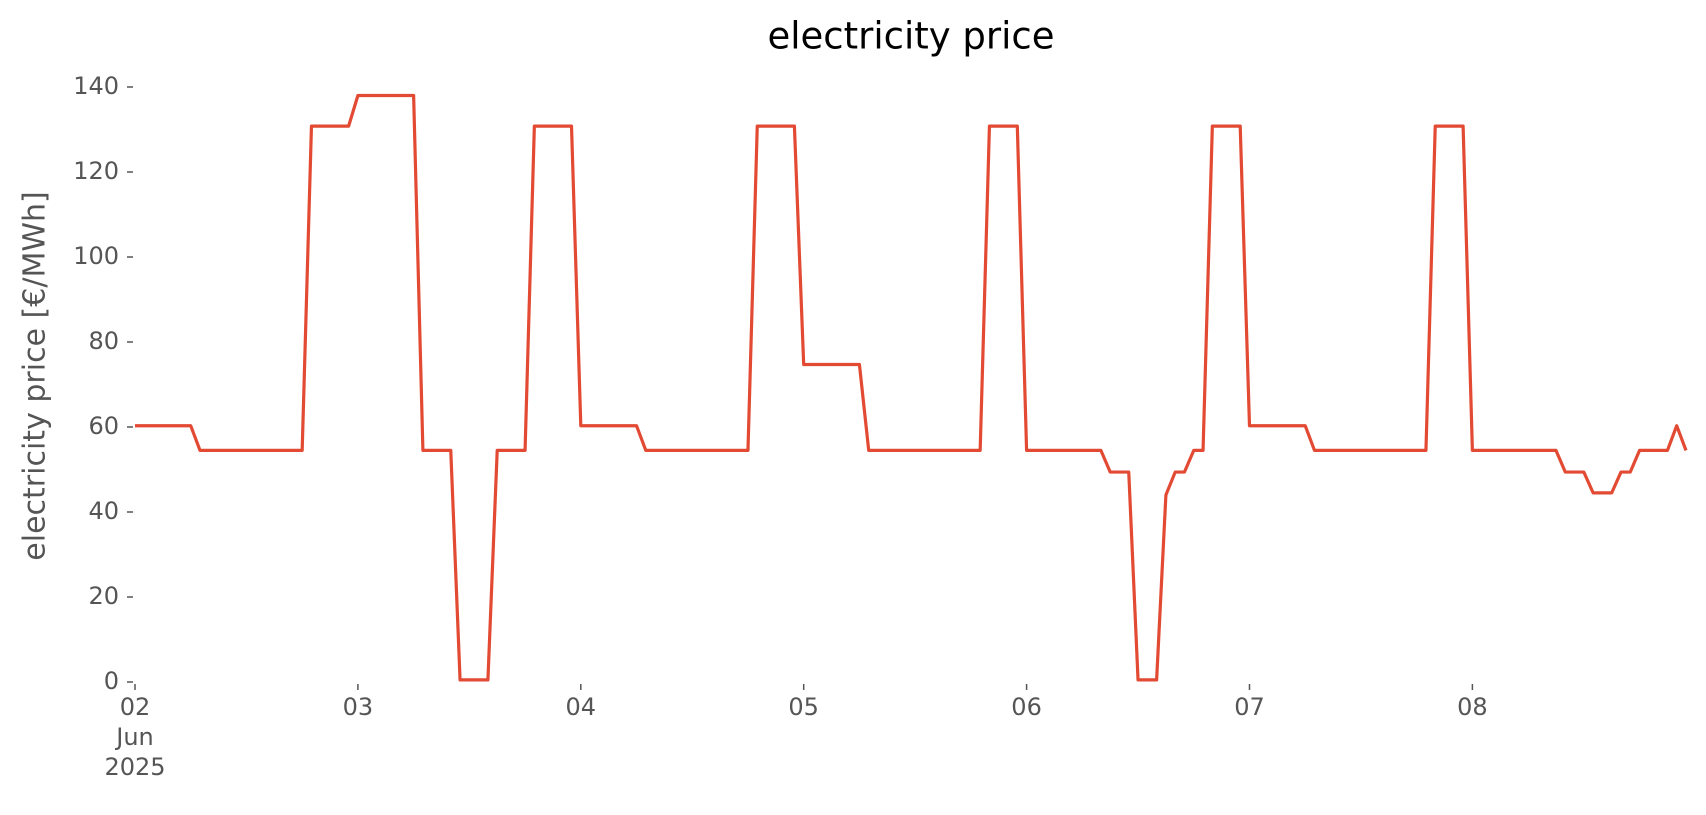 This screenshot has height=815, width=1706. I want to click on y-tick-label: 120, so click(96, 171).